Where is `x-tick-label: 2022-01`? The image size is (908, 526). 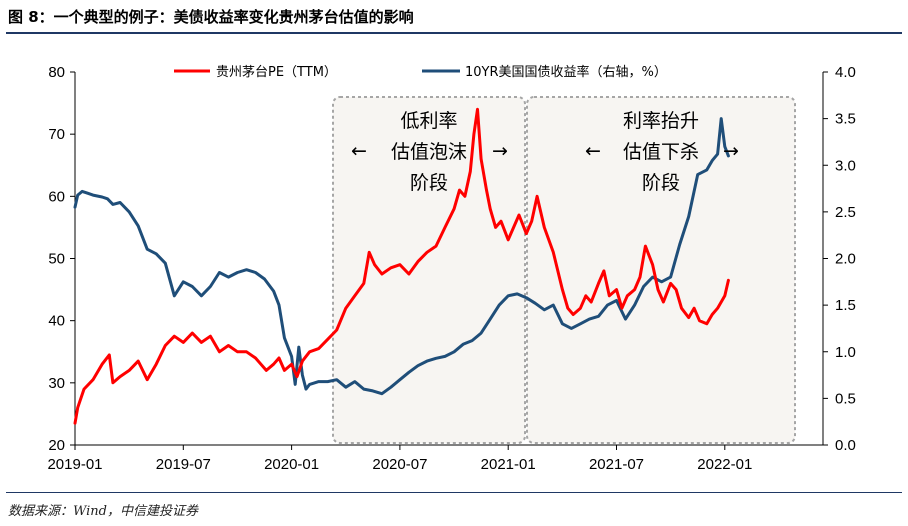
x-tick-label: 2022-01 is located at coordinates (724, 464).